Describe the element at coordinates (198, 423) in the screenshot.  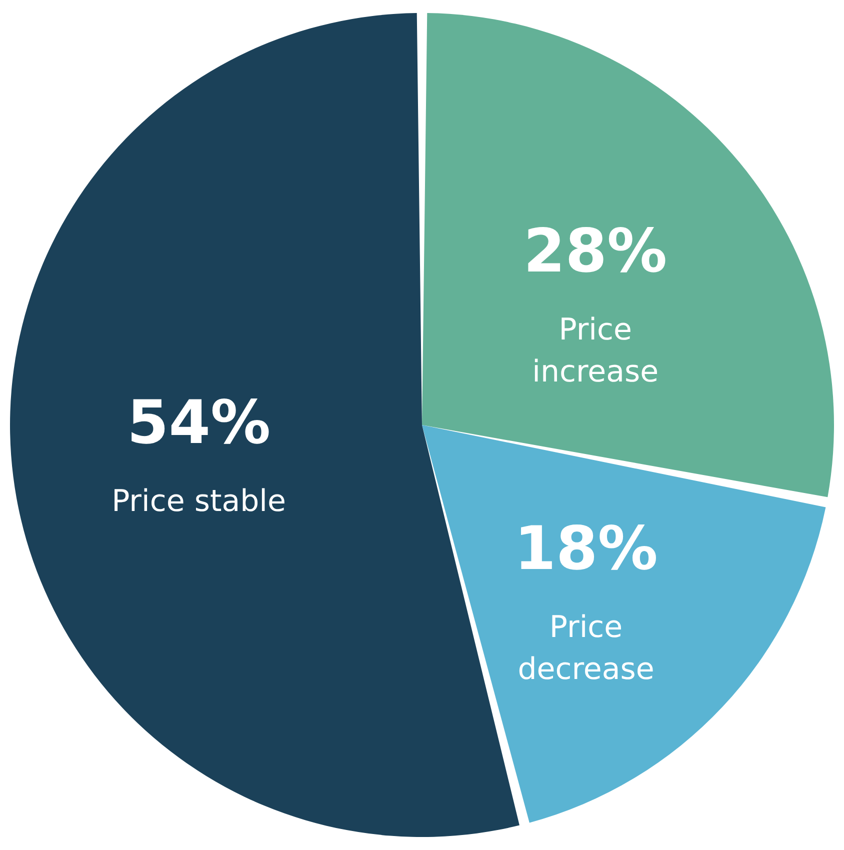
I see `data-label: 54%` at that location.